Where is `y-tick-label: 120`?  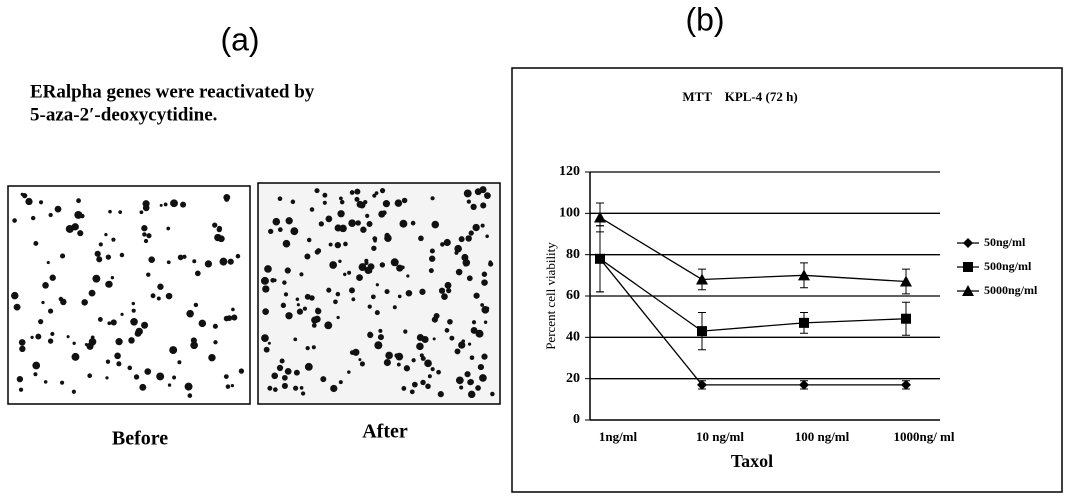
y-tick-label: 120 is located at coordinates (569, 171).